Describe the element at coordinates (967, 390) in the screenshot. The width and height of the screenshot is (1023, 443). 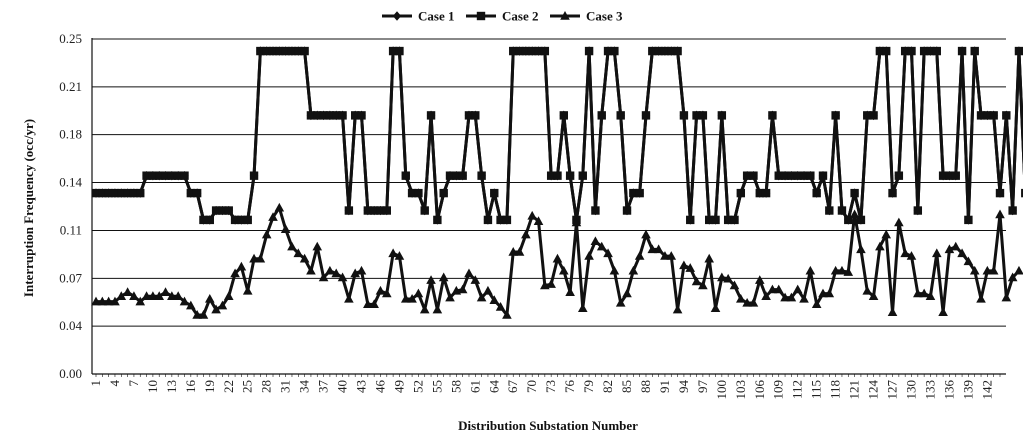
I see `x-tick-label: 139` at that location.